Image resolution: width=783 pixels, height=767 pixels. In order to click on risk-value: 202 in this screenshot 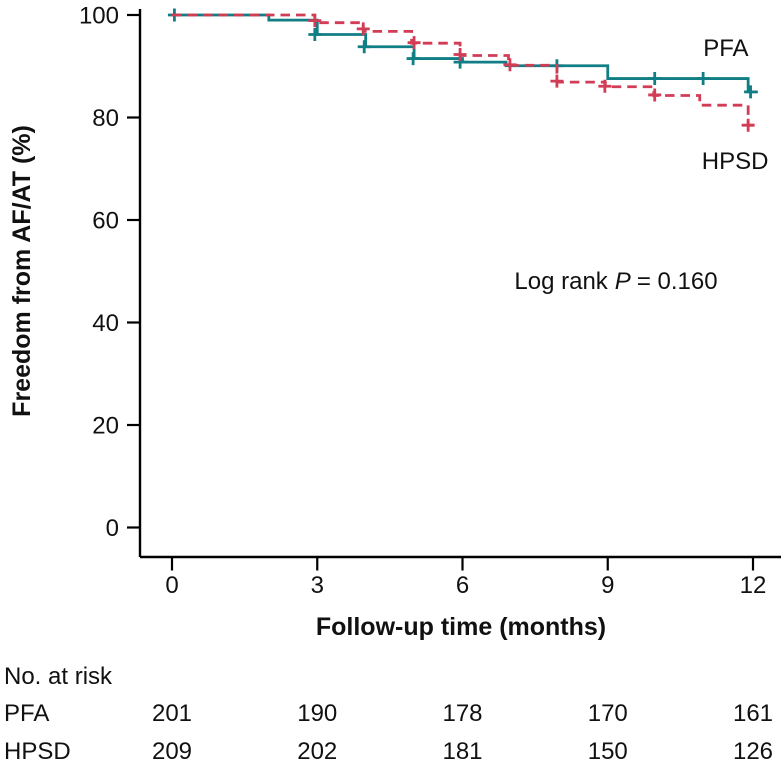, I will do `click(317, 751)`.